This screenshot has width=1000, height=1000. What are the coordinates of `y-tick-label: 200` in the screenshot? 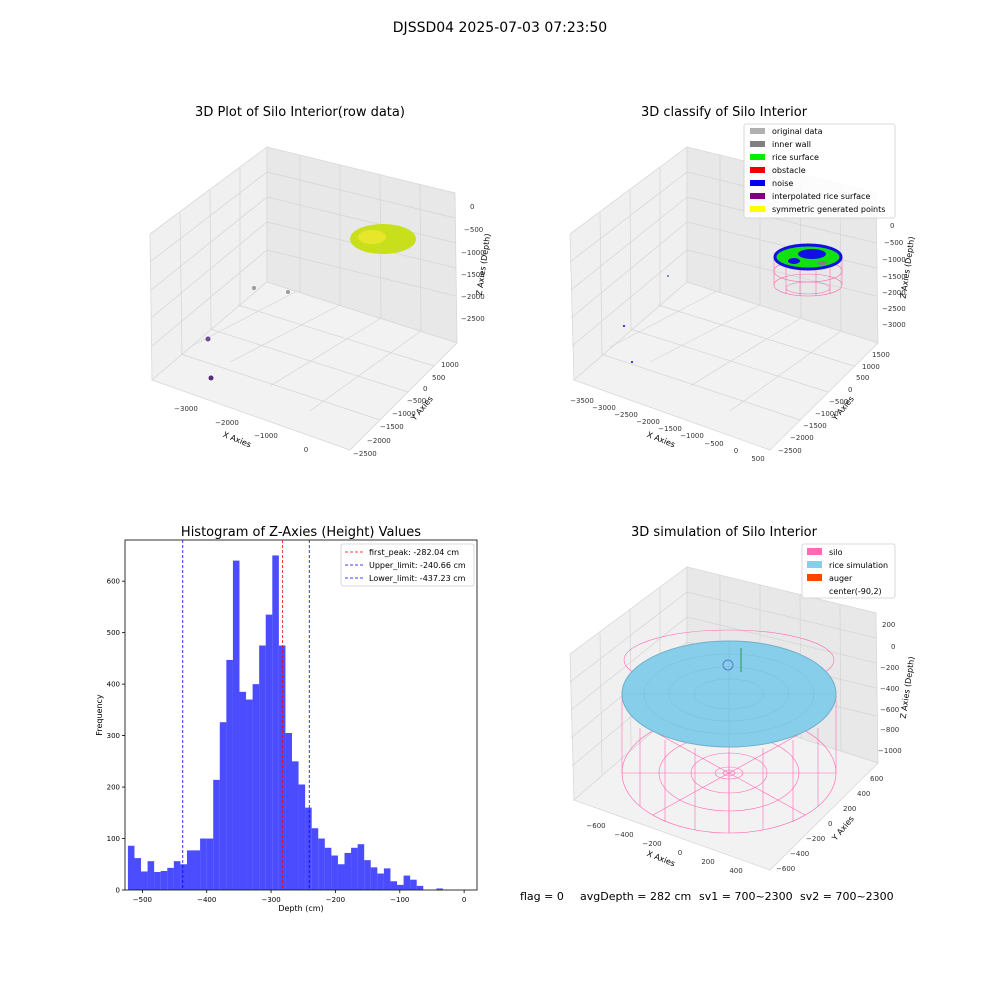 It's located at (113, 788).